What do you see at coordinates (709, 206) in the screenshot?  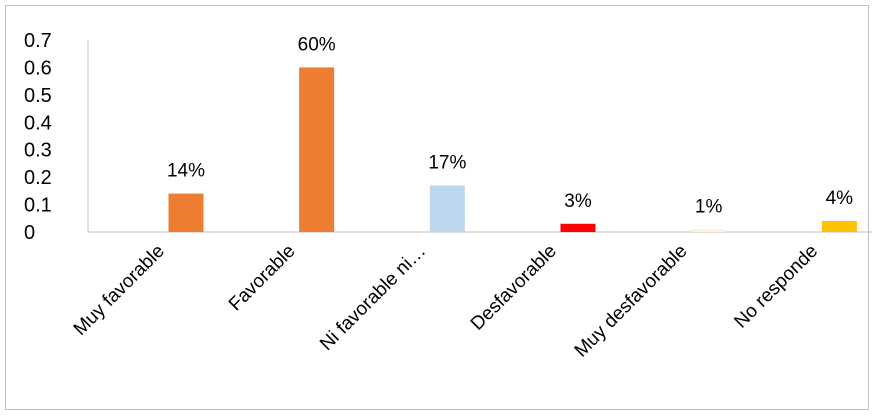 I see `data-label: 1%` at bounding box center [709, 206].